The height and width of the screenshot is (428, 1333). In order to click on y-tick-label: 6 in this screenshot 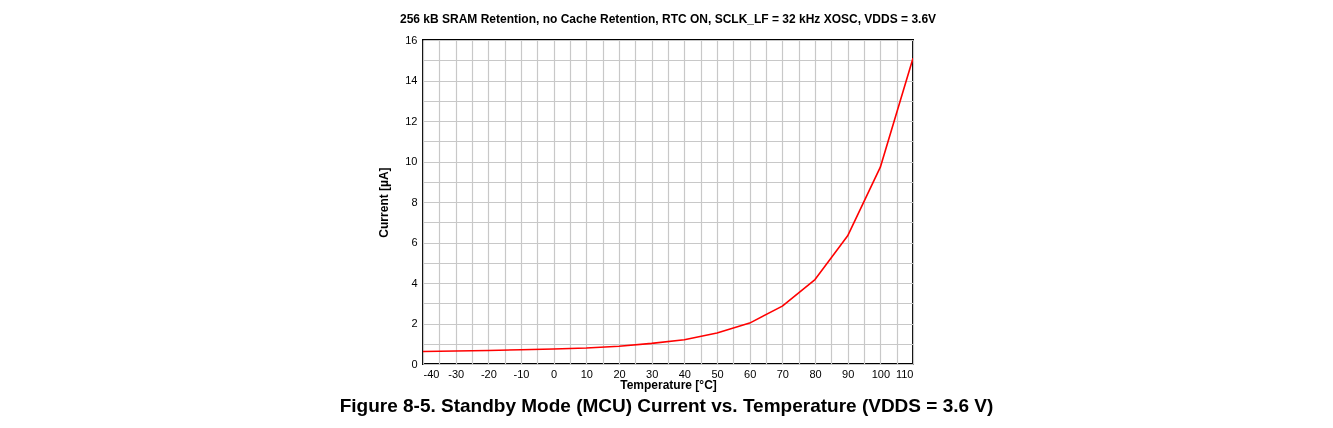, I will do `click(414, 242)`.